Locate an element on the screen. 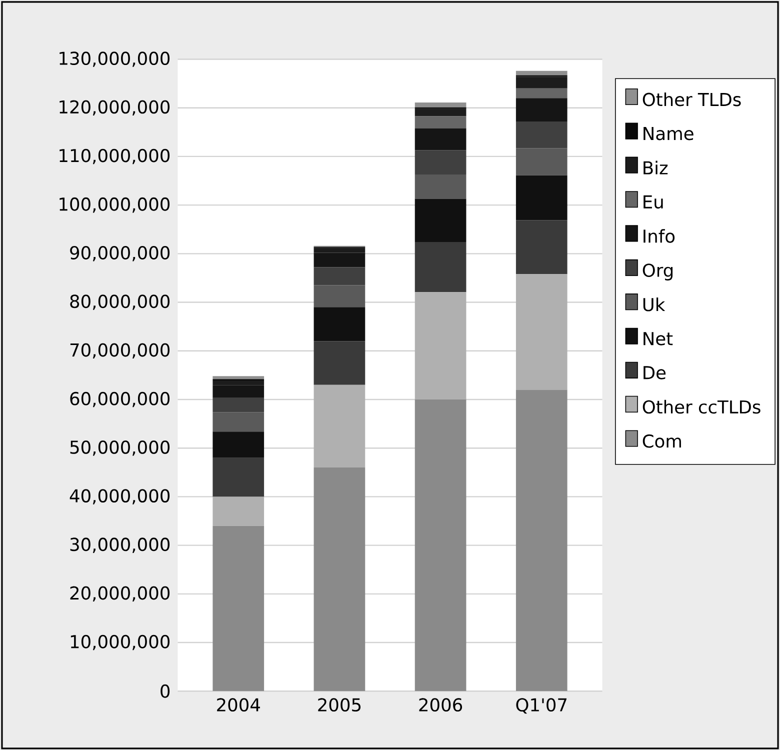  x-tick-label: 2006 is located at coordinates (440, 705).